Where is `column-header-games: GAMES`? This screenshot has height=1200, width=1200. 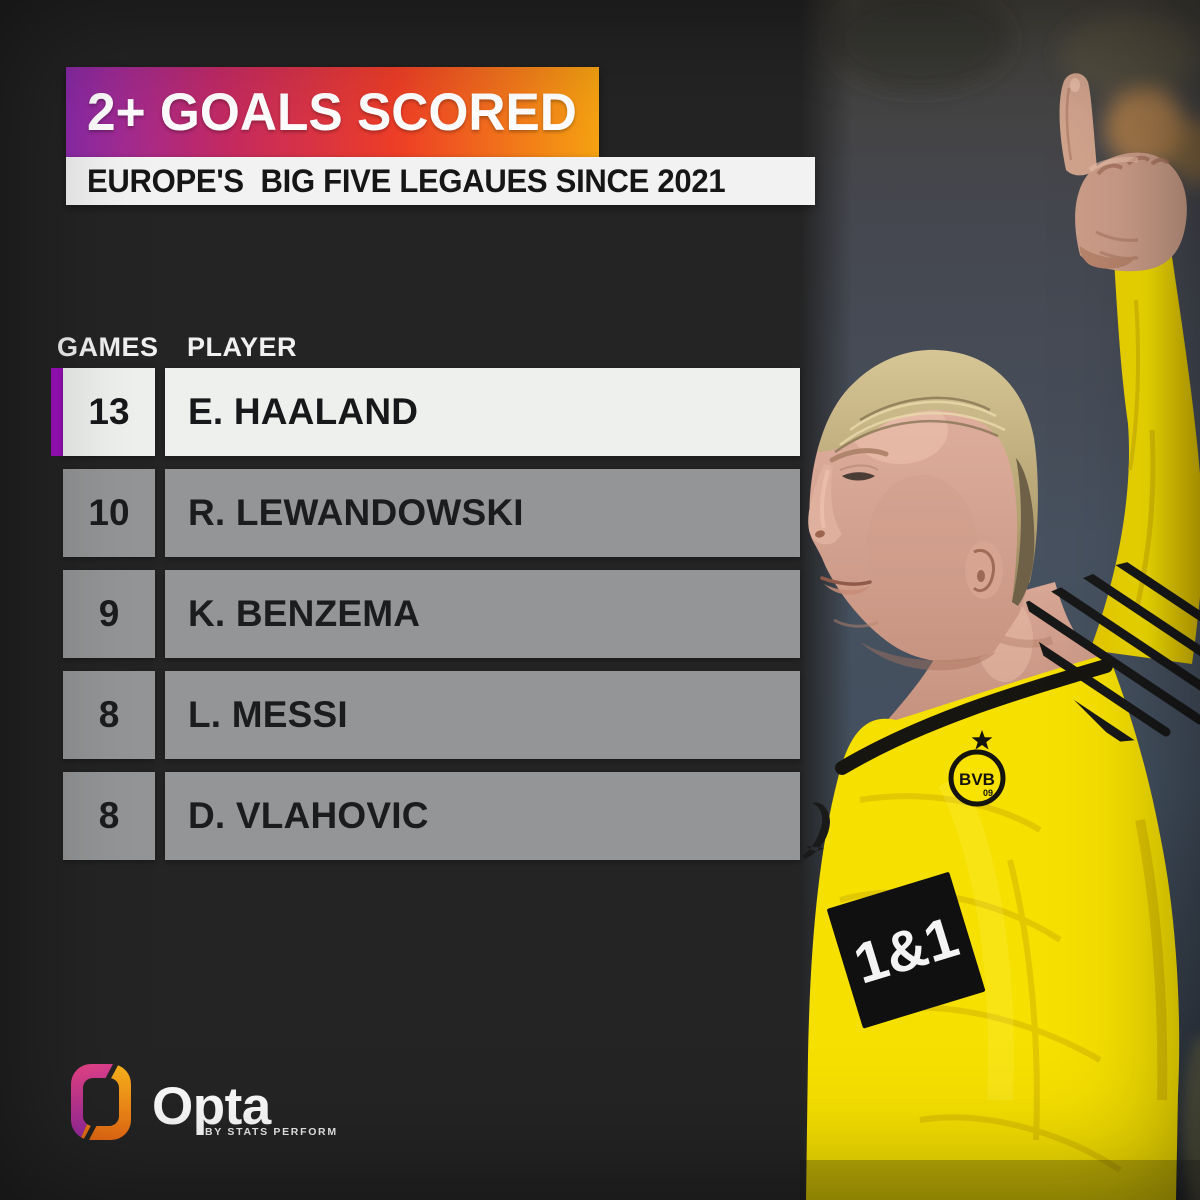 column-header-games: GAMES is located at coordinates (108, 347).